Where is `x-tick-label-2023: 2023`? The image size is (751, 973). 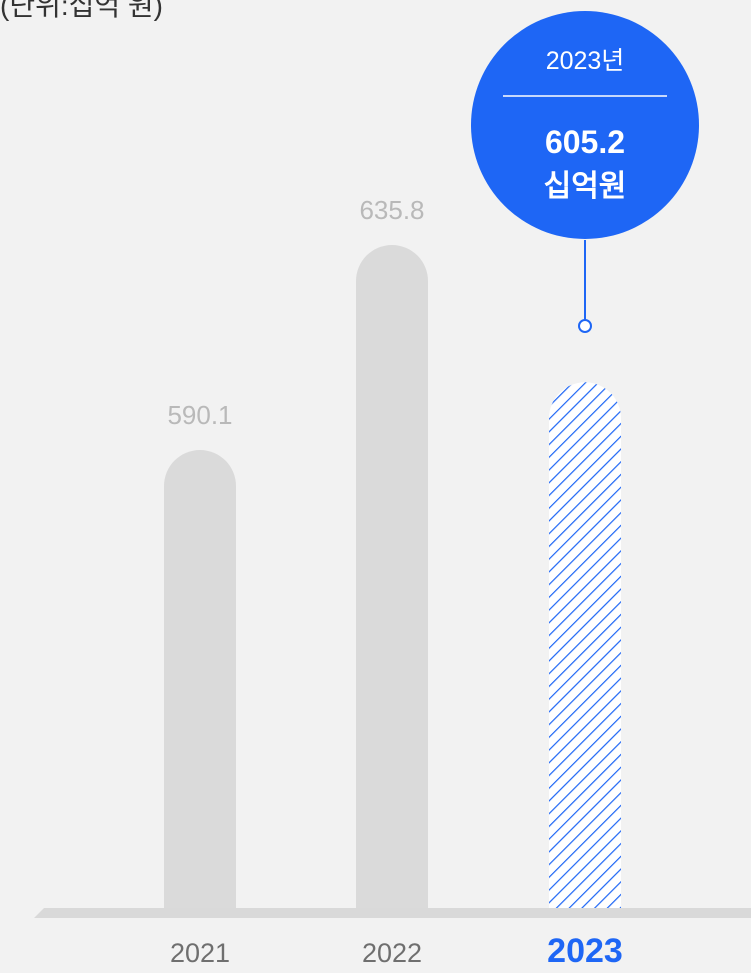 x-tick-label-2023: 2023 is located at coordinates (585, 951).